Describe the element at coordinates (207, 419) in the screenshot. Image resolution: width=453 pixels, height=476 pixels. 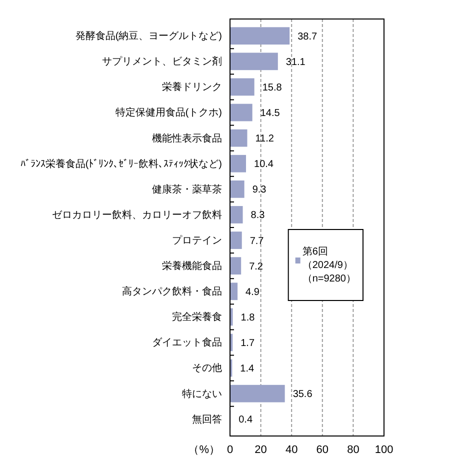
I see `y-tick-label: 無回答` at that location.